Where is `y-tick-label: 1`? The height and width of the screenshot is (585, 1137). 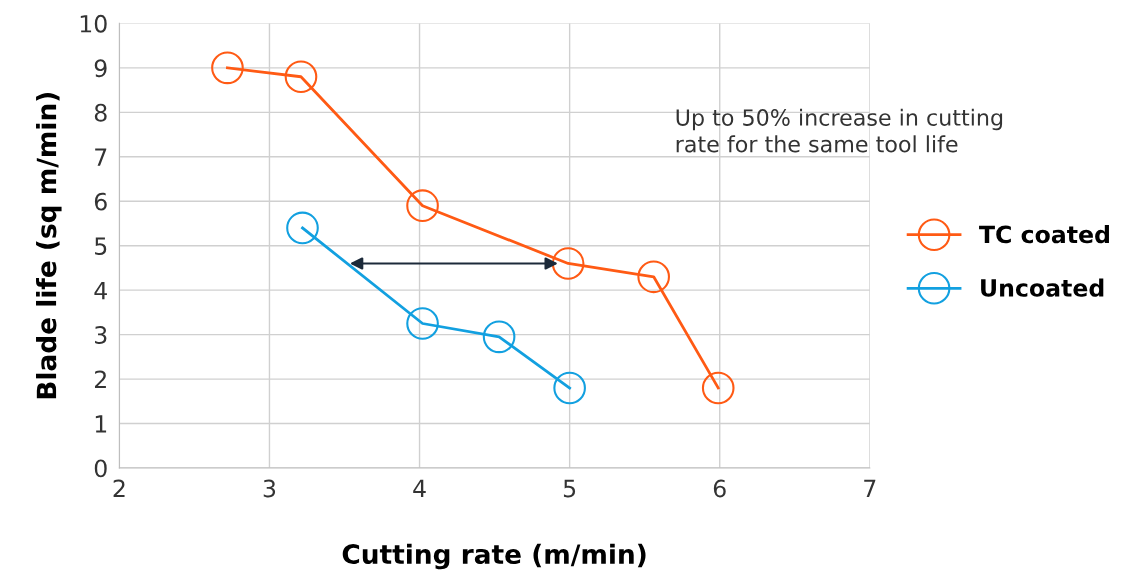 y-tick-label: 1 is located at coordinates (101, 424).